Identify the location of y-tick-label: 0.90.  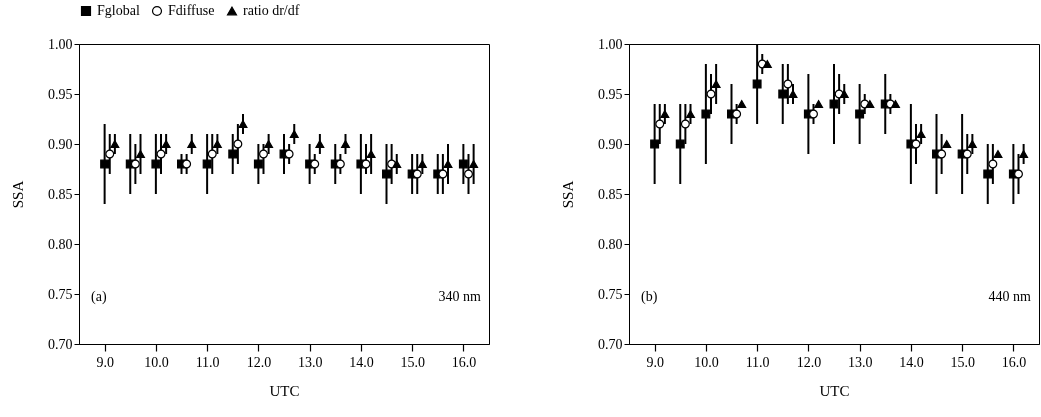
(60, 144).